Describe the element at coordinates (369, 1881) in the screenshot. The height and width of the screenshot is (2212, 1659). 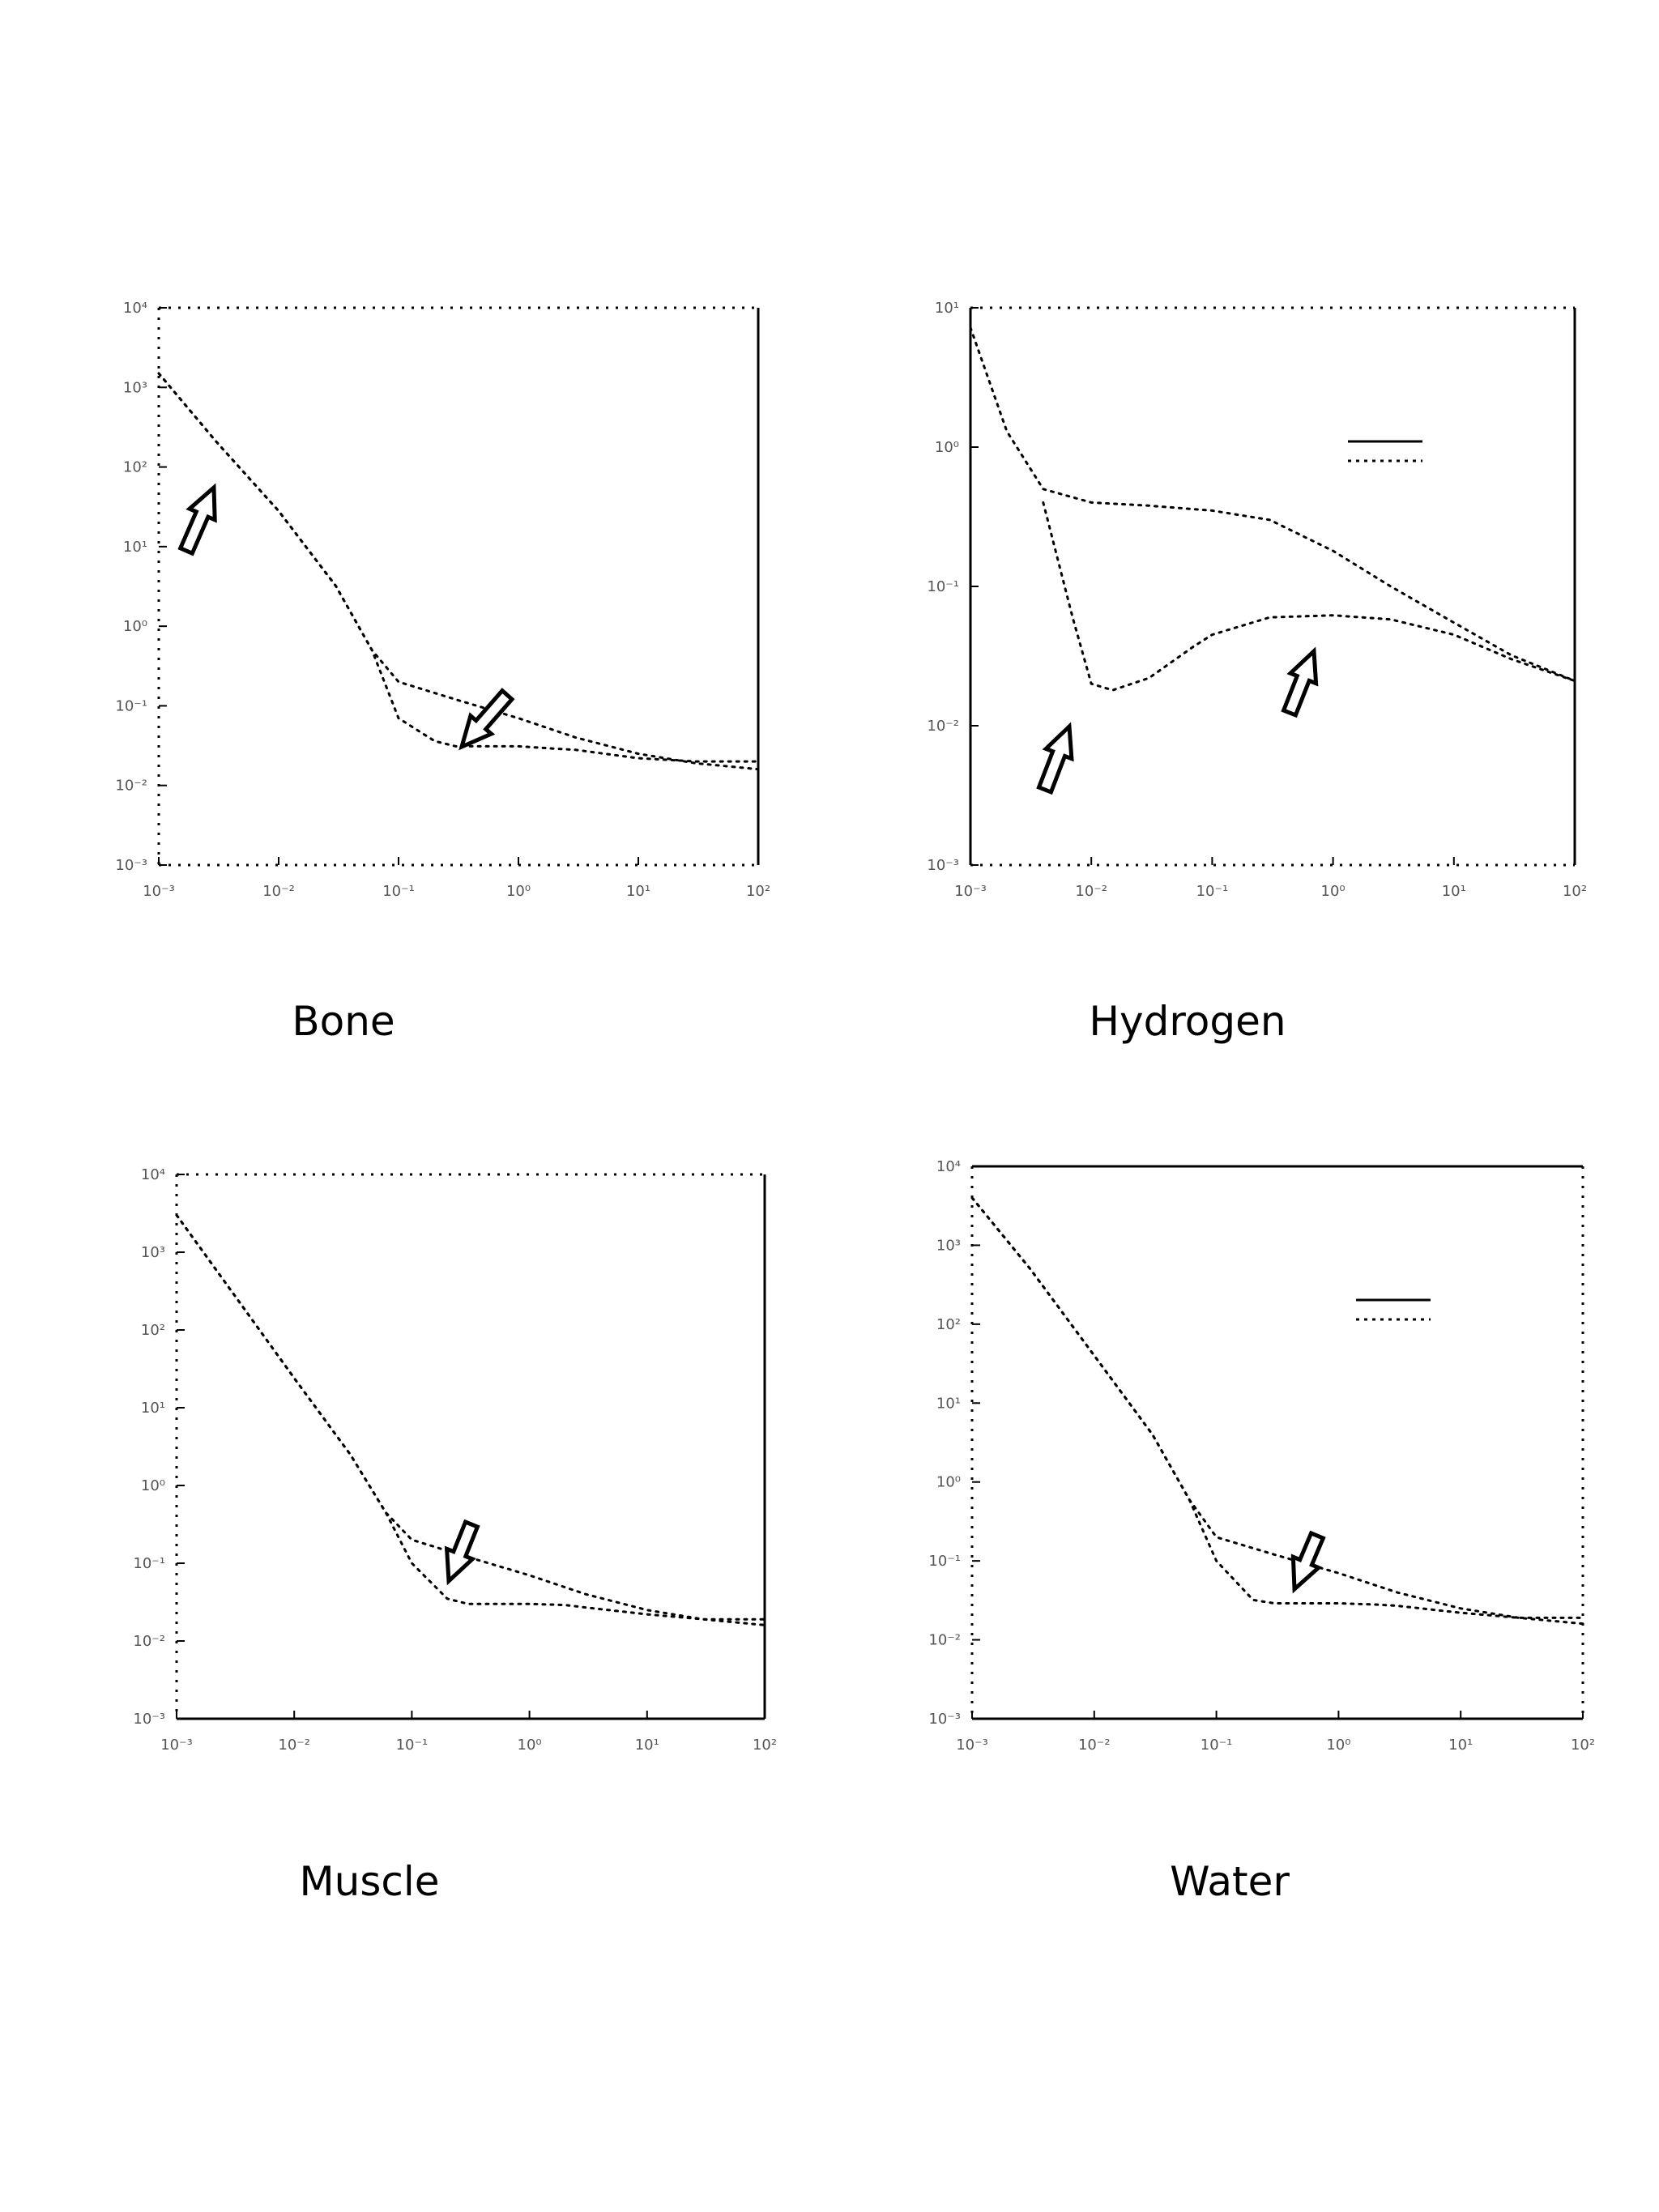
I see `muscle-caption: Muscle` at that location.